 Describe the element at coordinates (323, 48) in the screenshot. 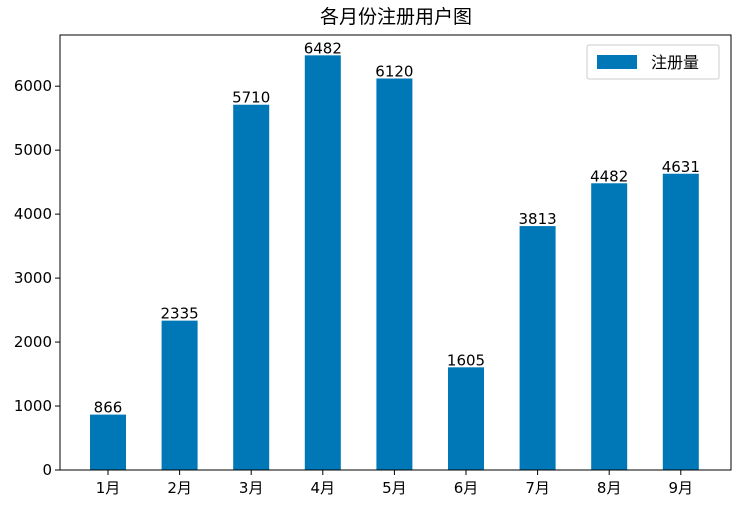

I see `data-label-4: 6482` at that location.